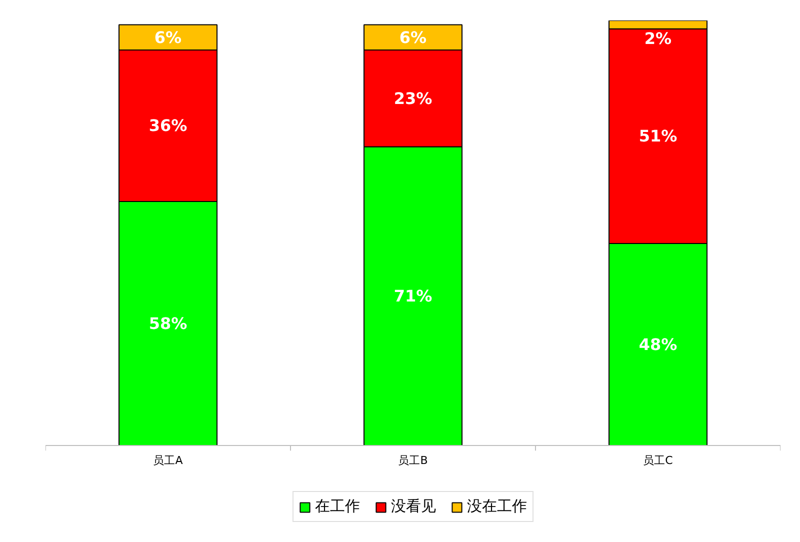 The height and width of the screenshot is (542, 800). Describe the element at coordinates (658, 136) in the screenshot. I see `data-label: 51%` at that location.